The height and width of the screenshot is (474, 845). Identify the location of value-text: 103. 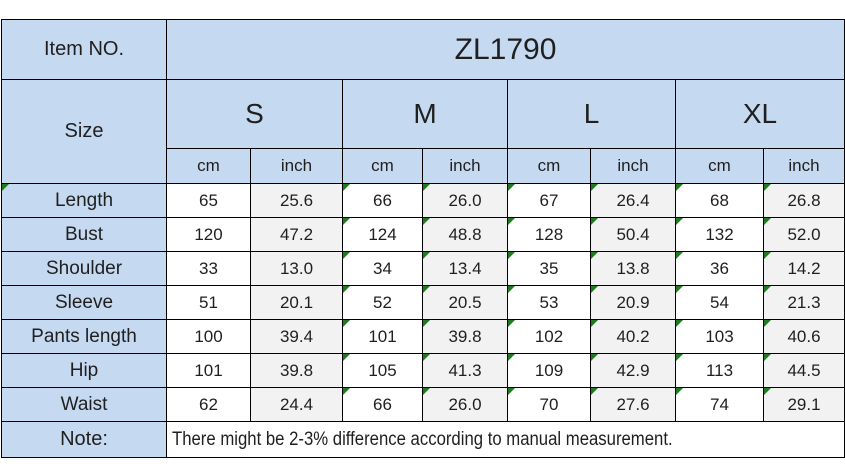
(719, 336).